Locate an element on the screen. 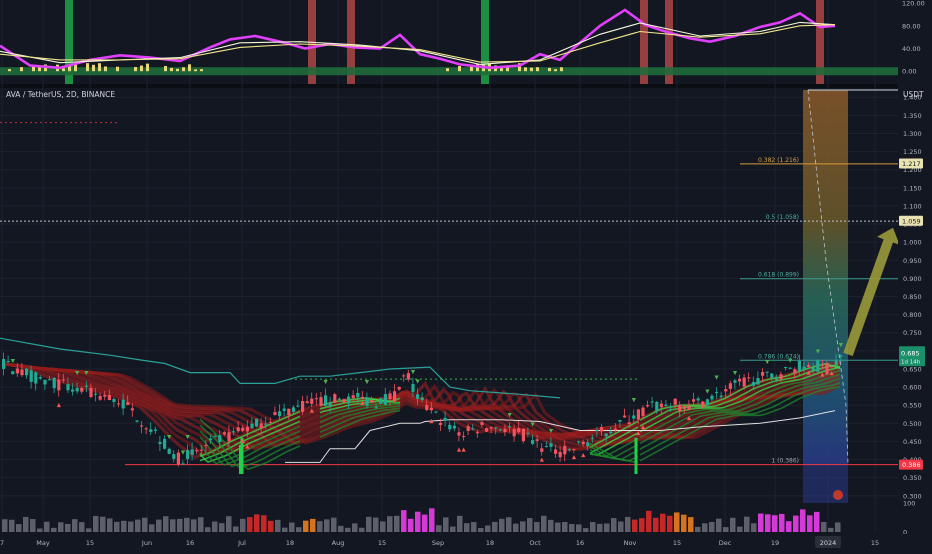 This screenshot has height=554, width=932. panel-separator is located at coordinates (466, 86).